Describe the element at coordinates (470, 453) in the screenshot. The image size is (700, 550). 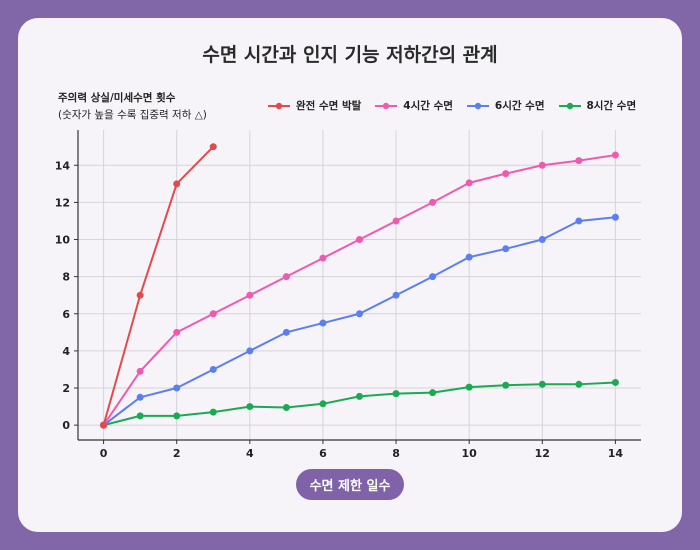
I see `x-tick-label: 10` at that location.